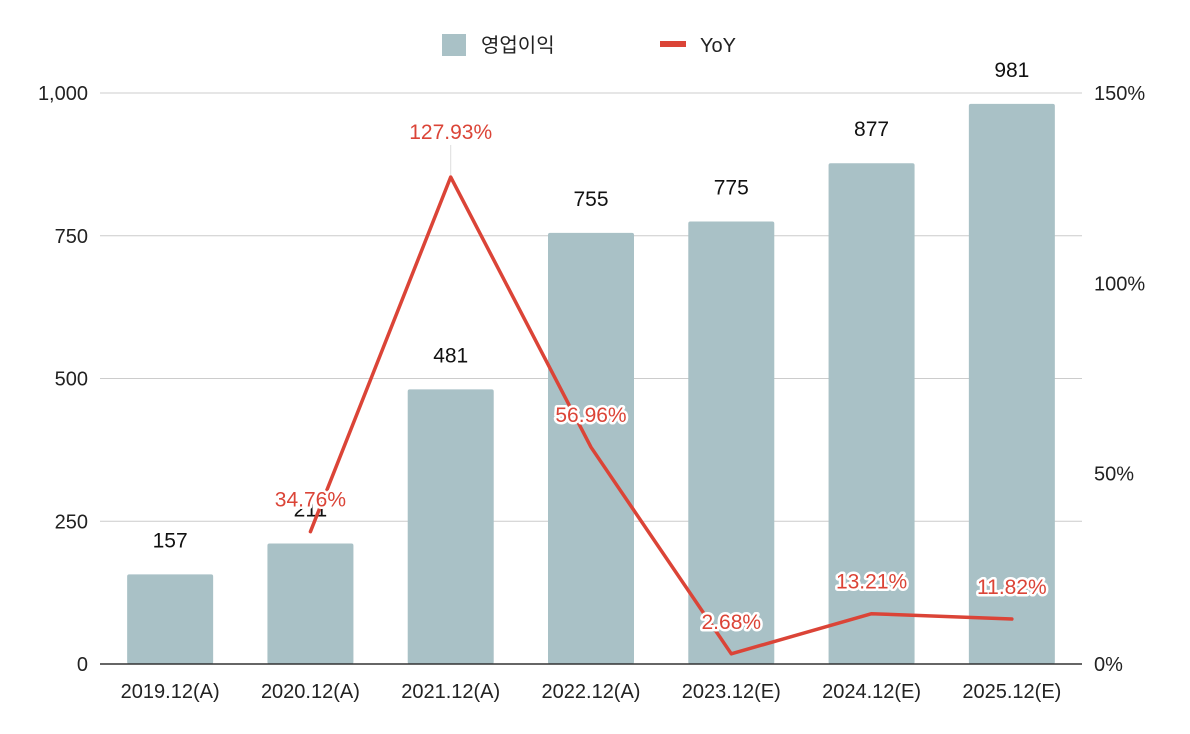 The width and height of the screenshot is (1190, 734). Describe the element at coordinates (450, 692) in the screenshot. I see `category-label: 2021.12(A)` at that location.